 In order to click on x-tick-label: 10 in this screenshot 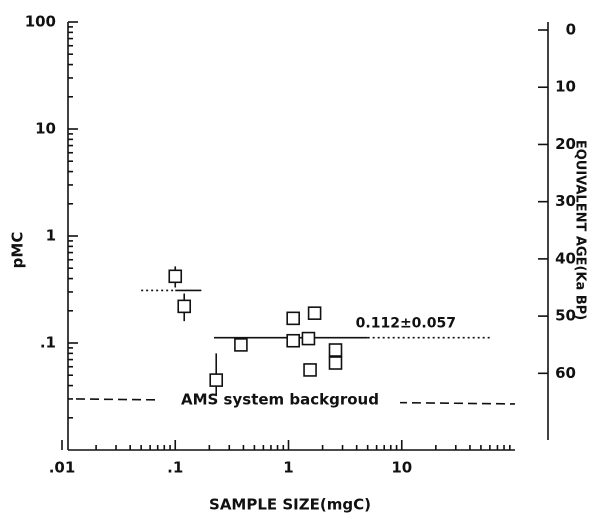, I will do `click(401, 468)`.